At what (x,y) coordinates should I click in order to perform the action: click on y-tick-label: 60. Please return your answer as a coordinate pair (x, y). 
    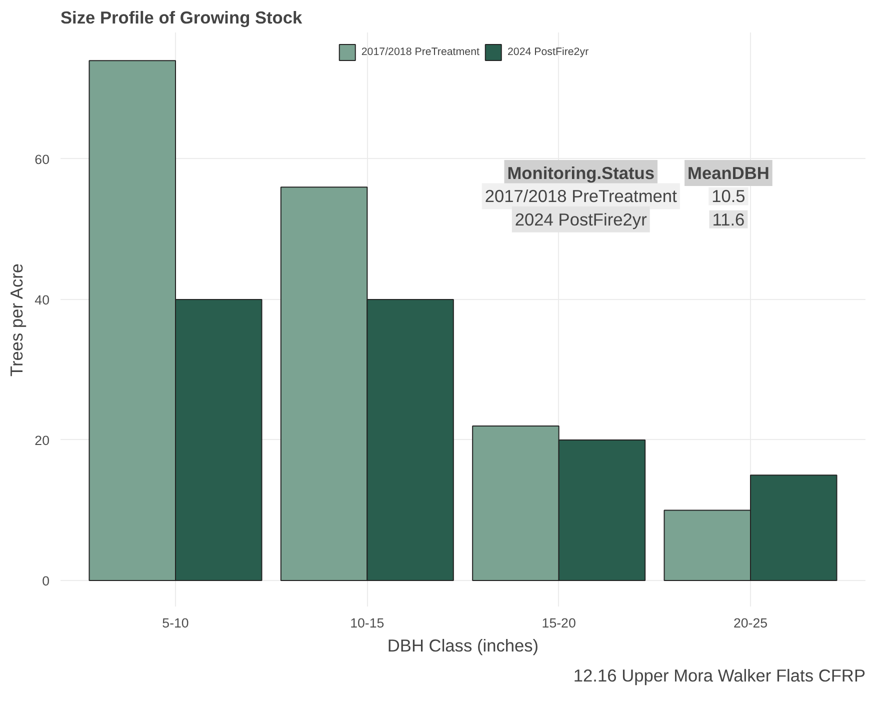
    Looking at the image, I should click on (42, 159).